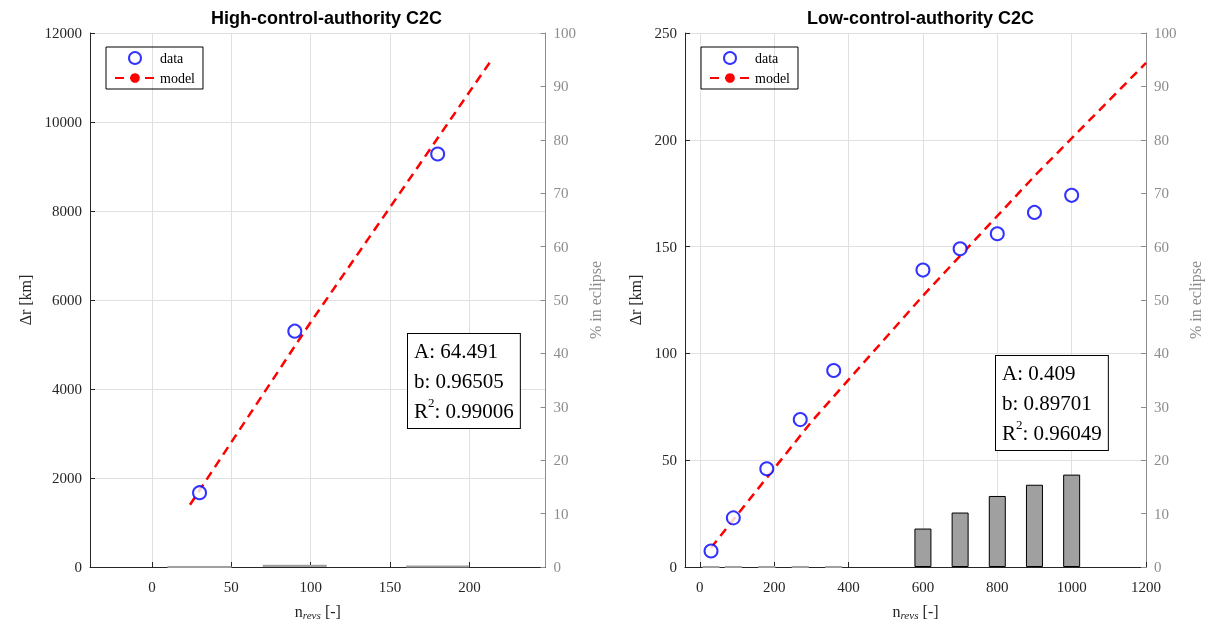 Image resolution: width=1223 pixels, height=627 pixels. I want to click on y-tick-label: 50, so click(669, 460).